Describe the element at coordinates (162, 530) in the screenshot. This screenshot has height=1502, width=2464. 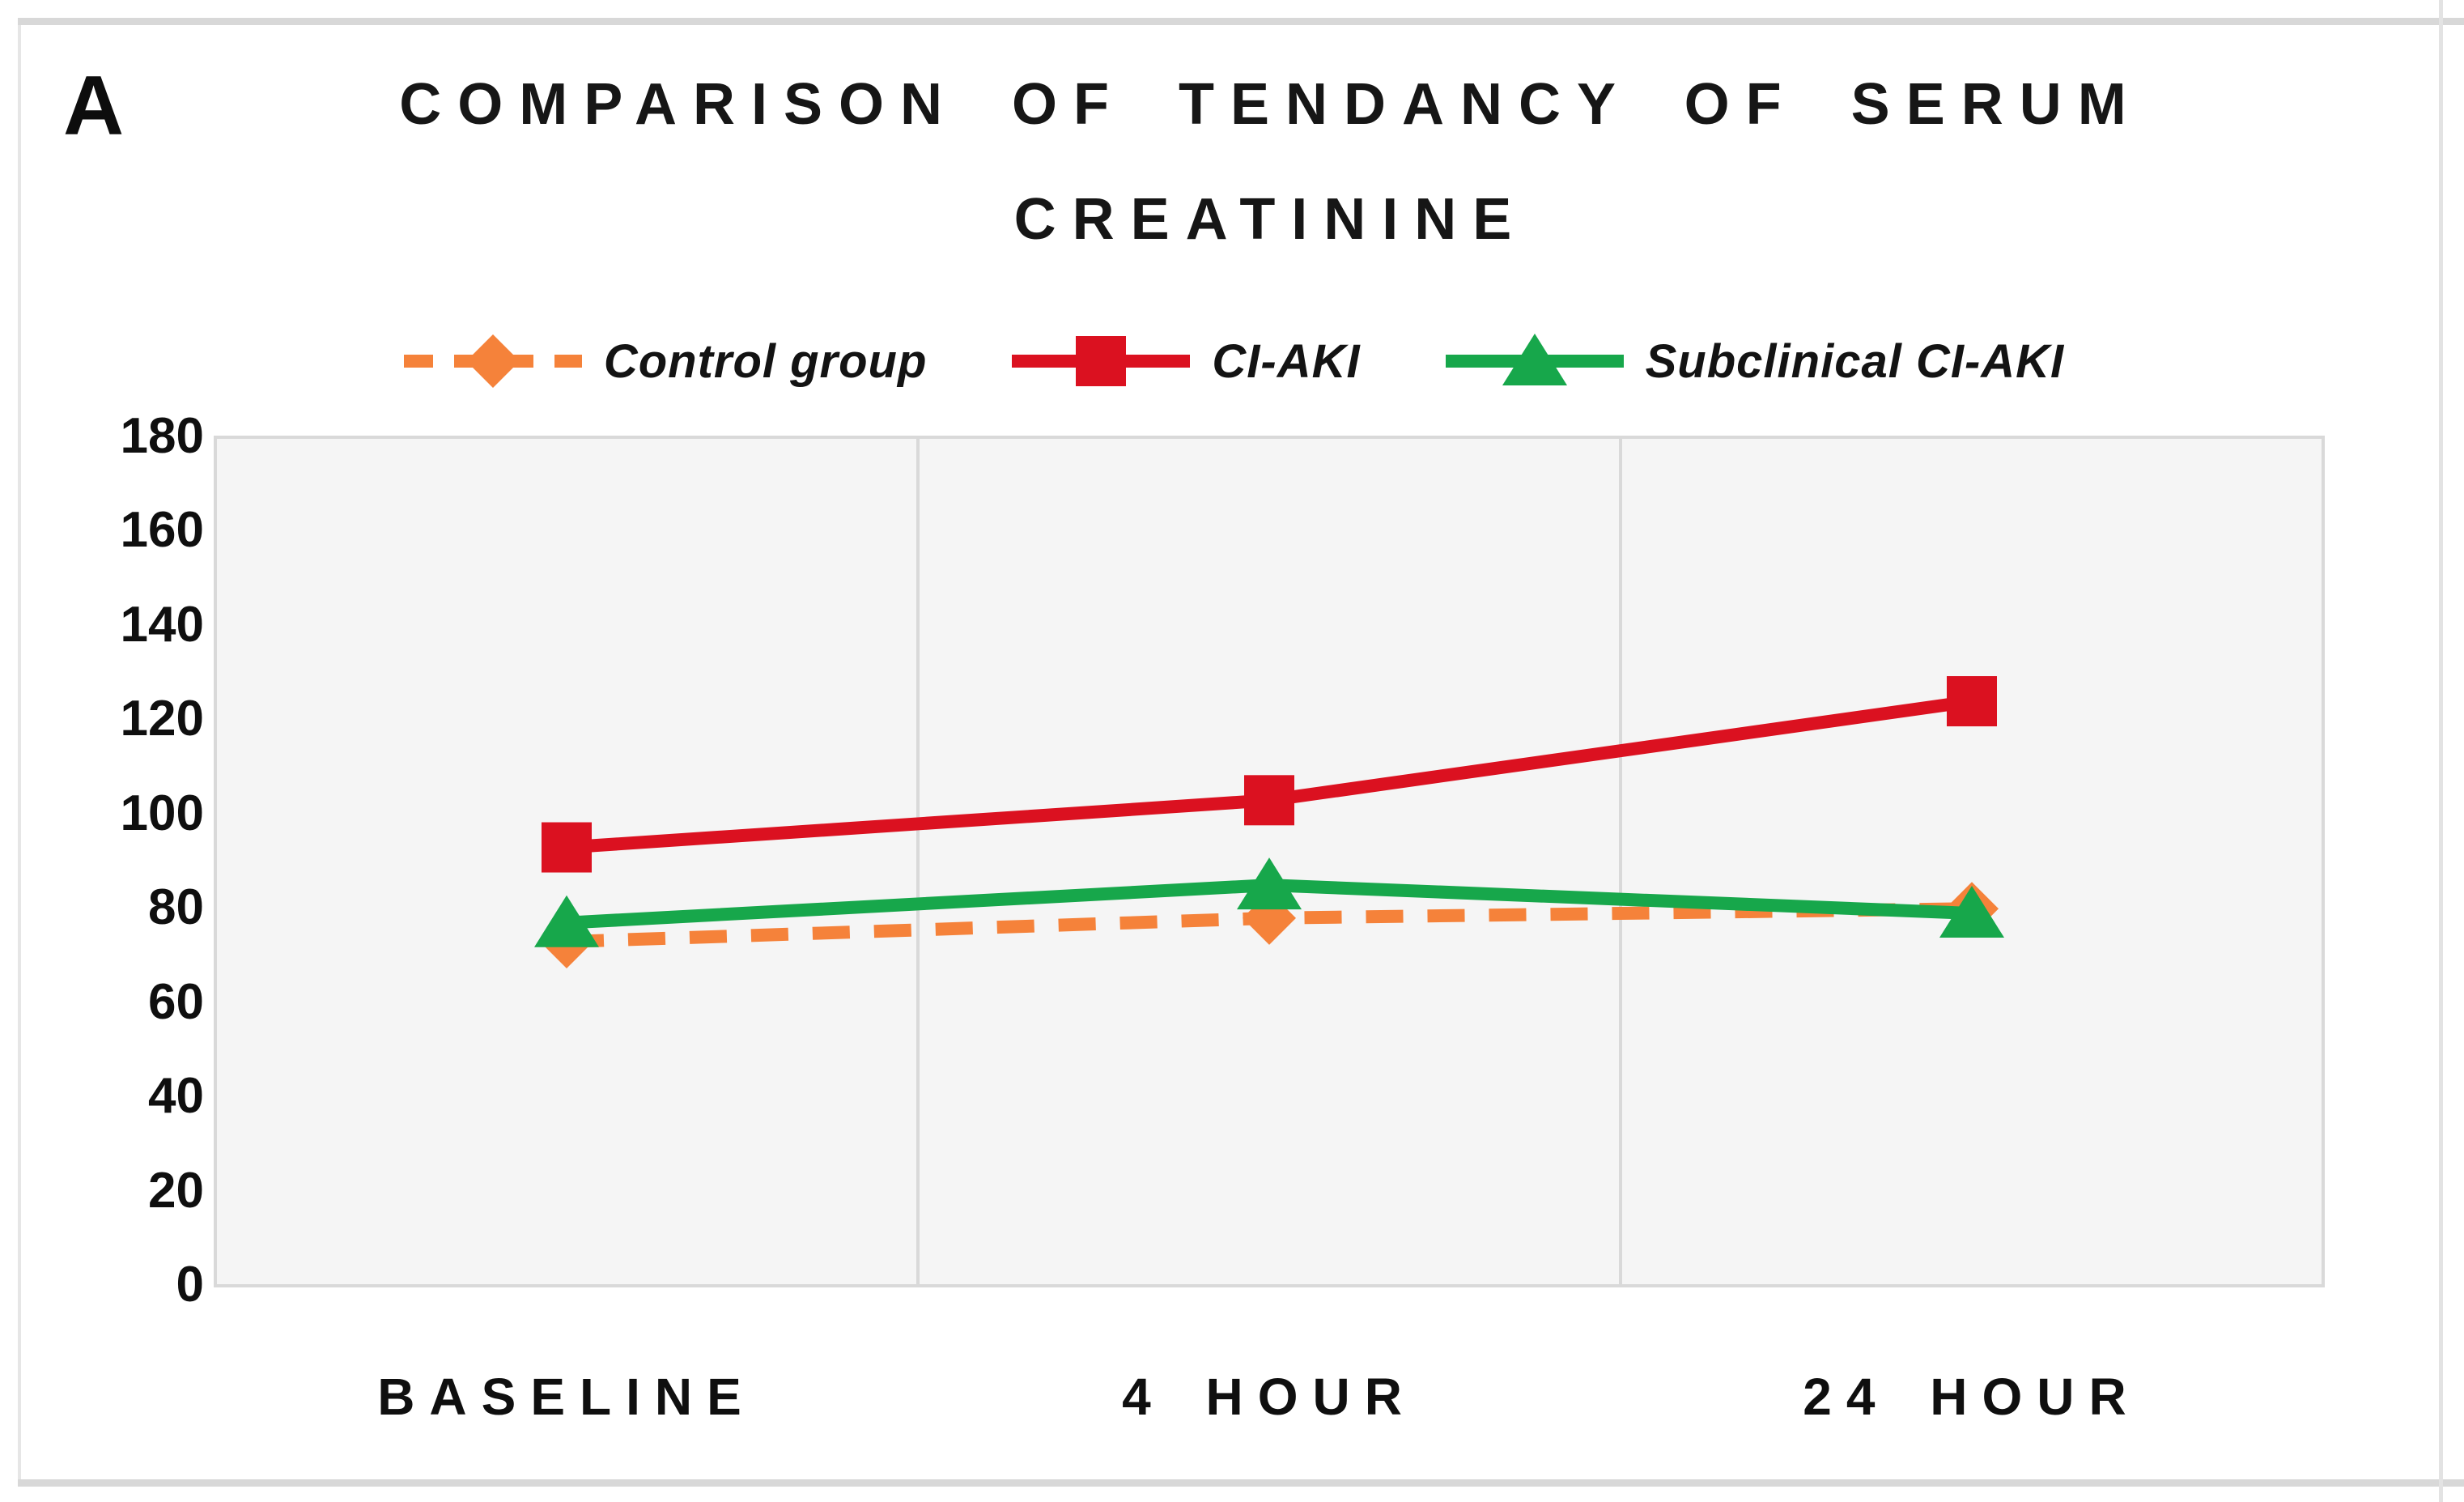
I see `y-tick-label-160: 160` at that location.